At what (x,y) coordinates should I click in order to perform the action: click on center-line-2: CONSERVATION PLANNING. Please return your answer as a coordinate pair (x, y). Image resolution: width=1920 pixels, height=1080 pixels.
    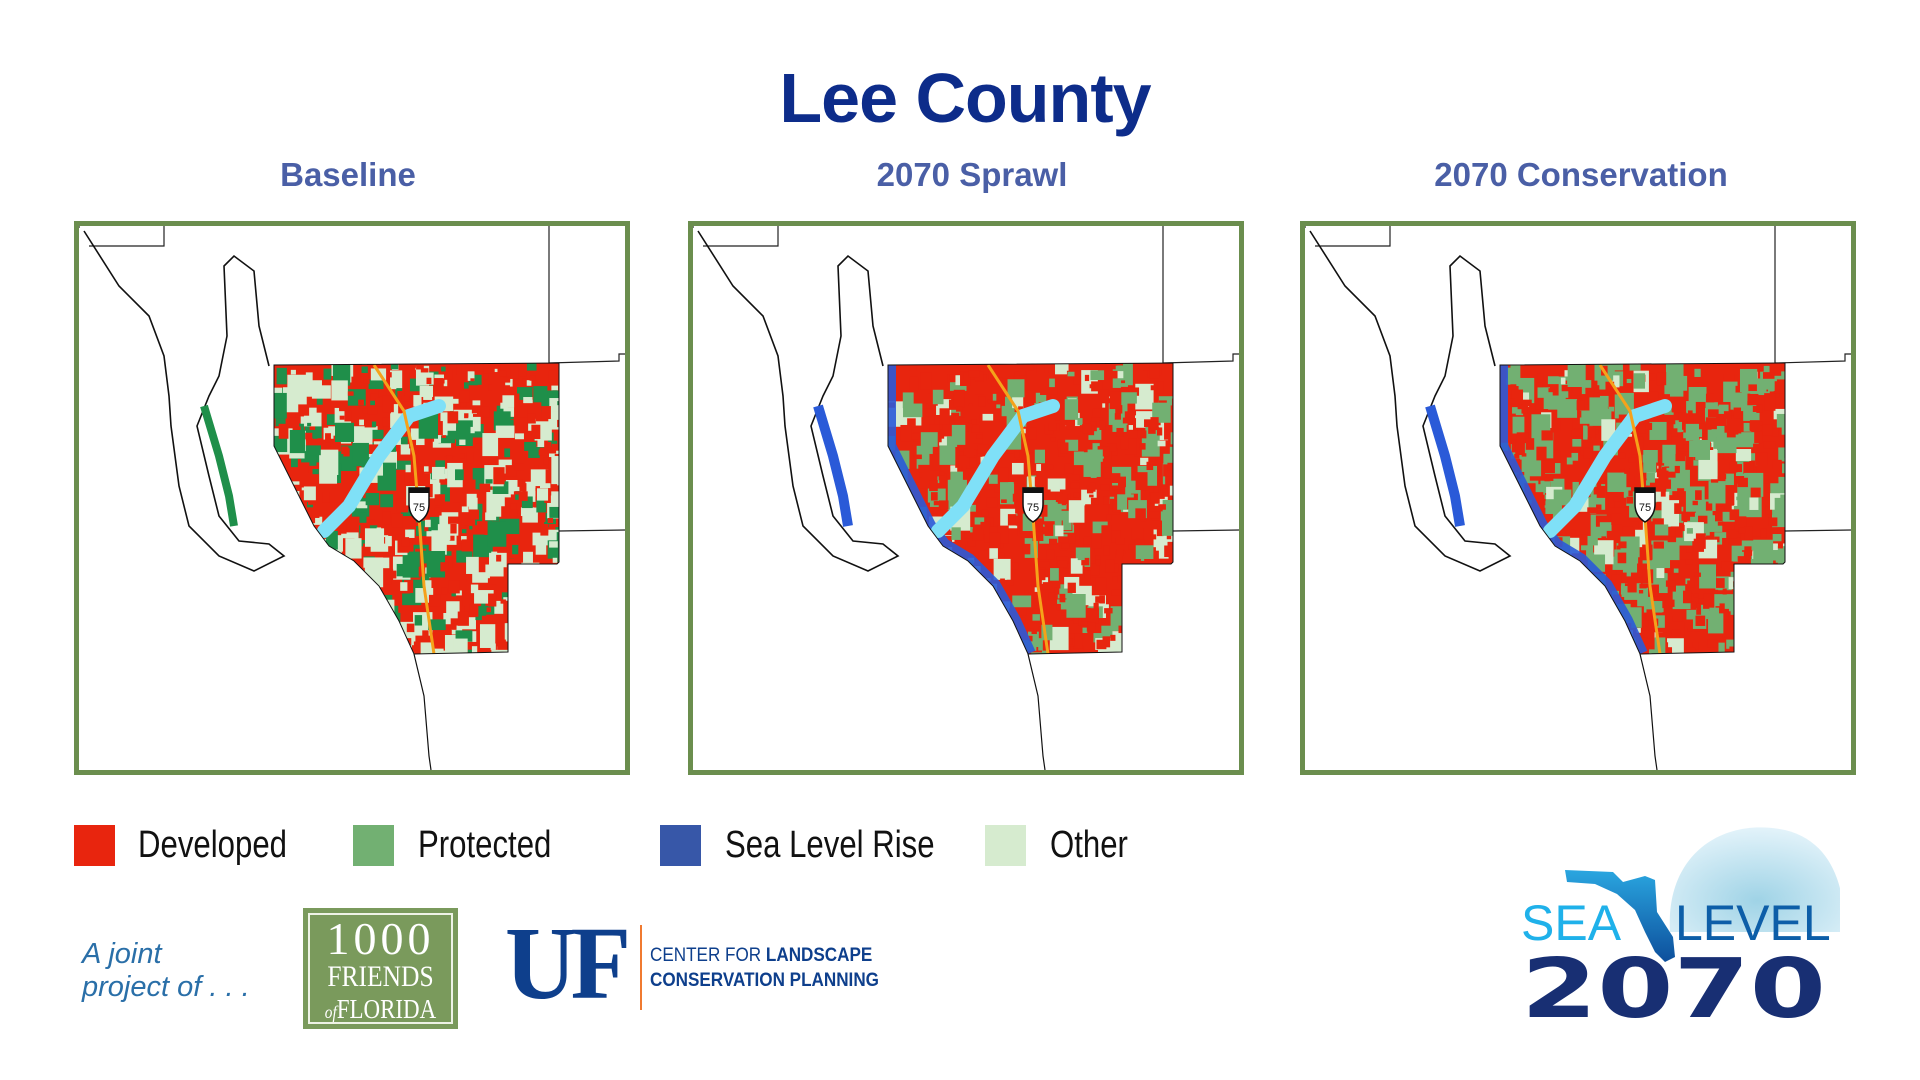
    Looking at the image, I should click on (764, 980).